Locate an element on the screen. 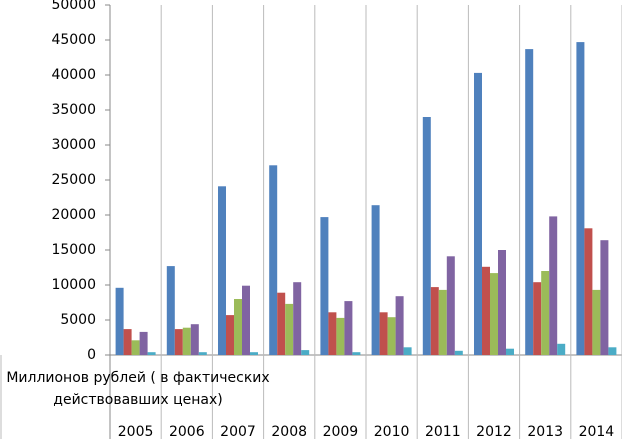  y-tick-label: 30000 is located at coordinates (73, 145).